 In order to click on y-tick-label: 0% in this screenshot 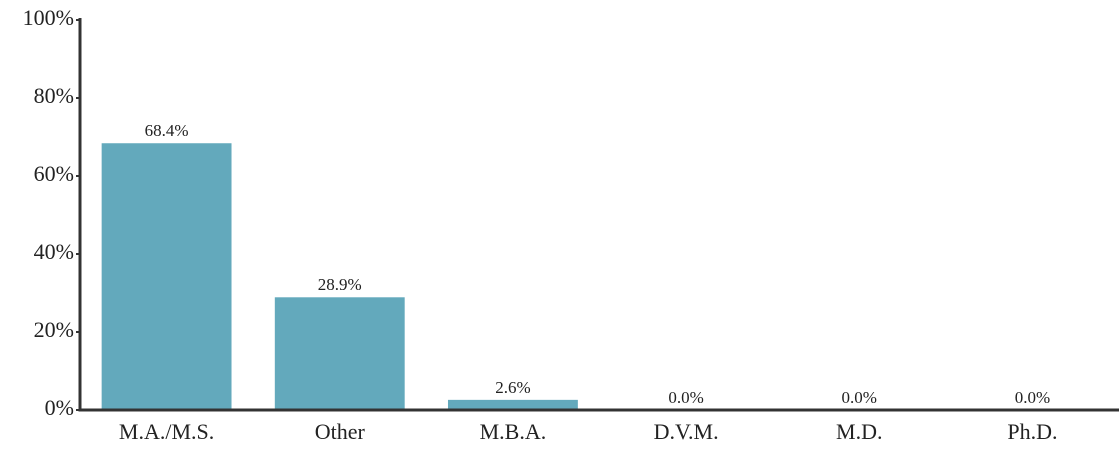, I will do `click(59, 407)`.